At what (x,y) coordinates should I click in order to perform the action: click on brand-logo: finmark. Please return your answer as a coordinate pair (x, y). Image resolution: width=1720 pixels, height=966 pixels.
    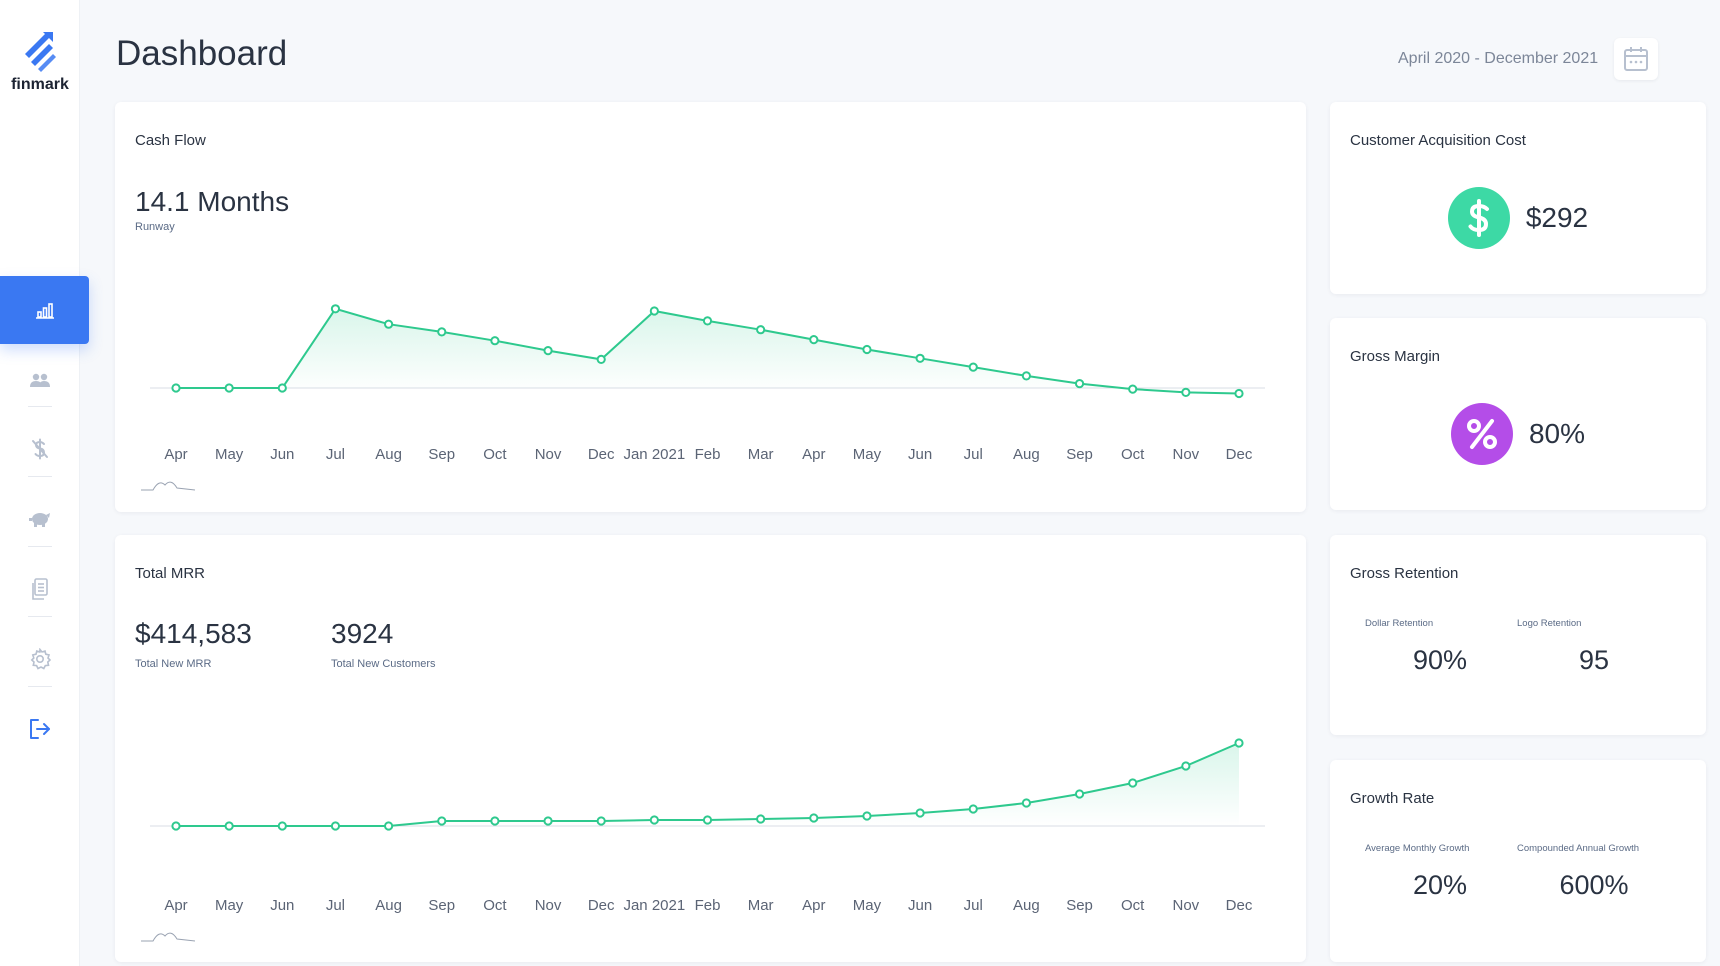
    Looking at the image, I should click on (40, 62).